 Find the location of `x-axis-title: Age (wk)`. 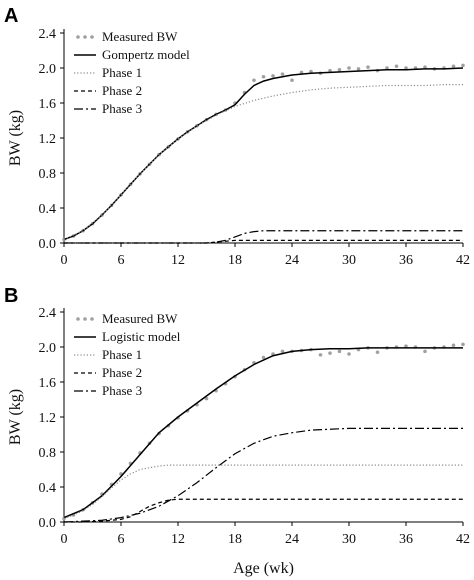

x-axis-title: Age (wk) is located at coordinates (263, 568).